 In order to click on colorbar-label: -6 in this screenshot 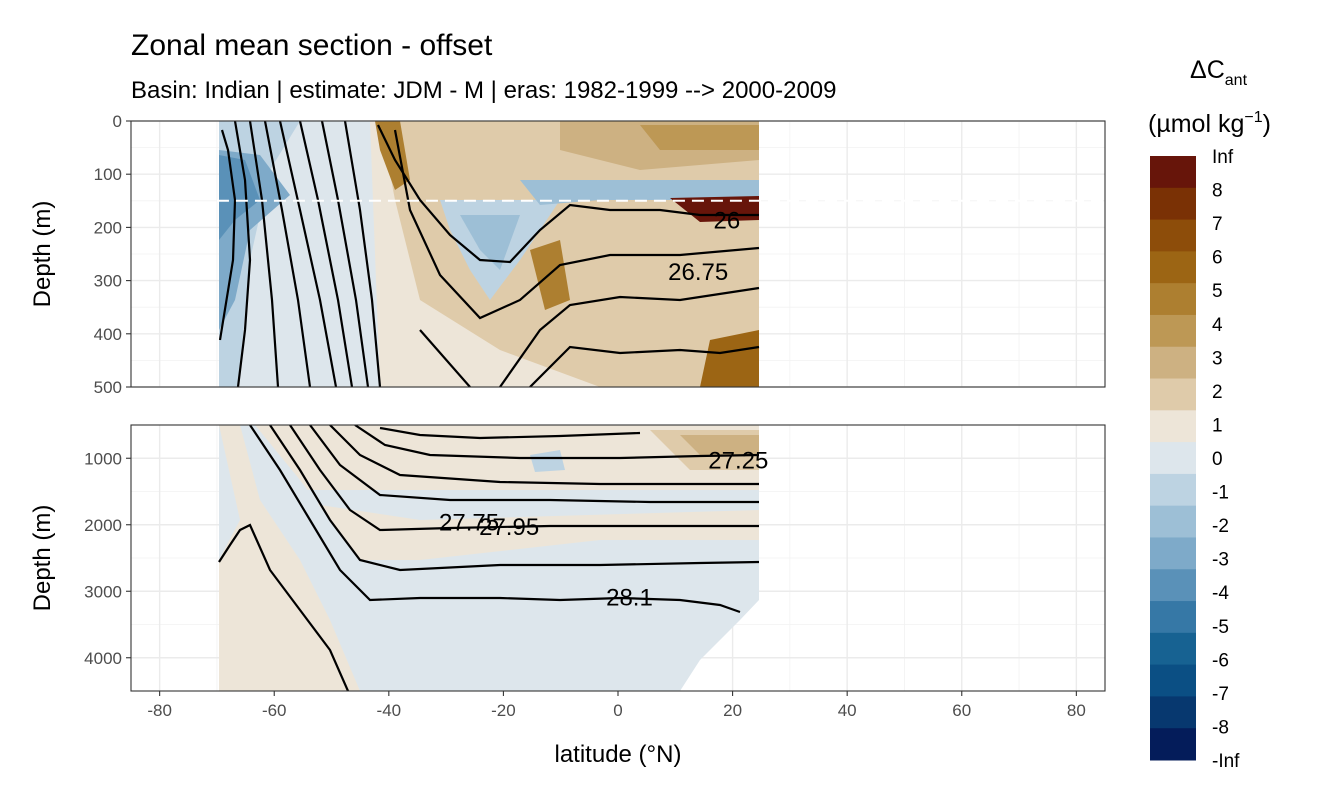, I will do `click(1220, 660)`.